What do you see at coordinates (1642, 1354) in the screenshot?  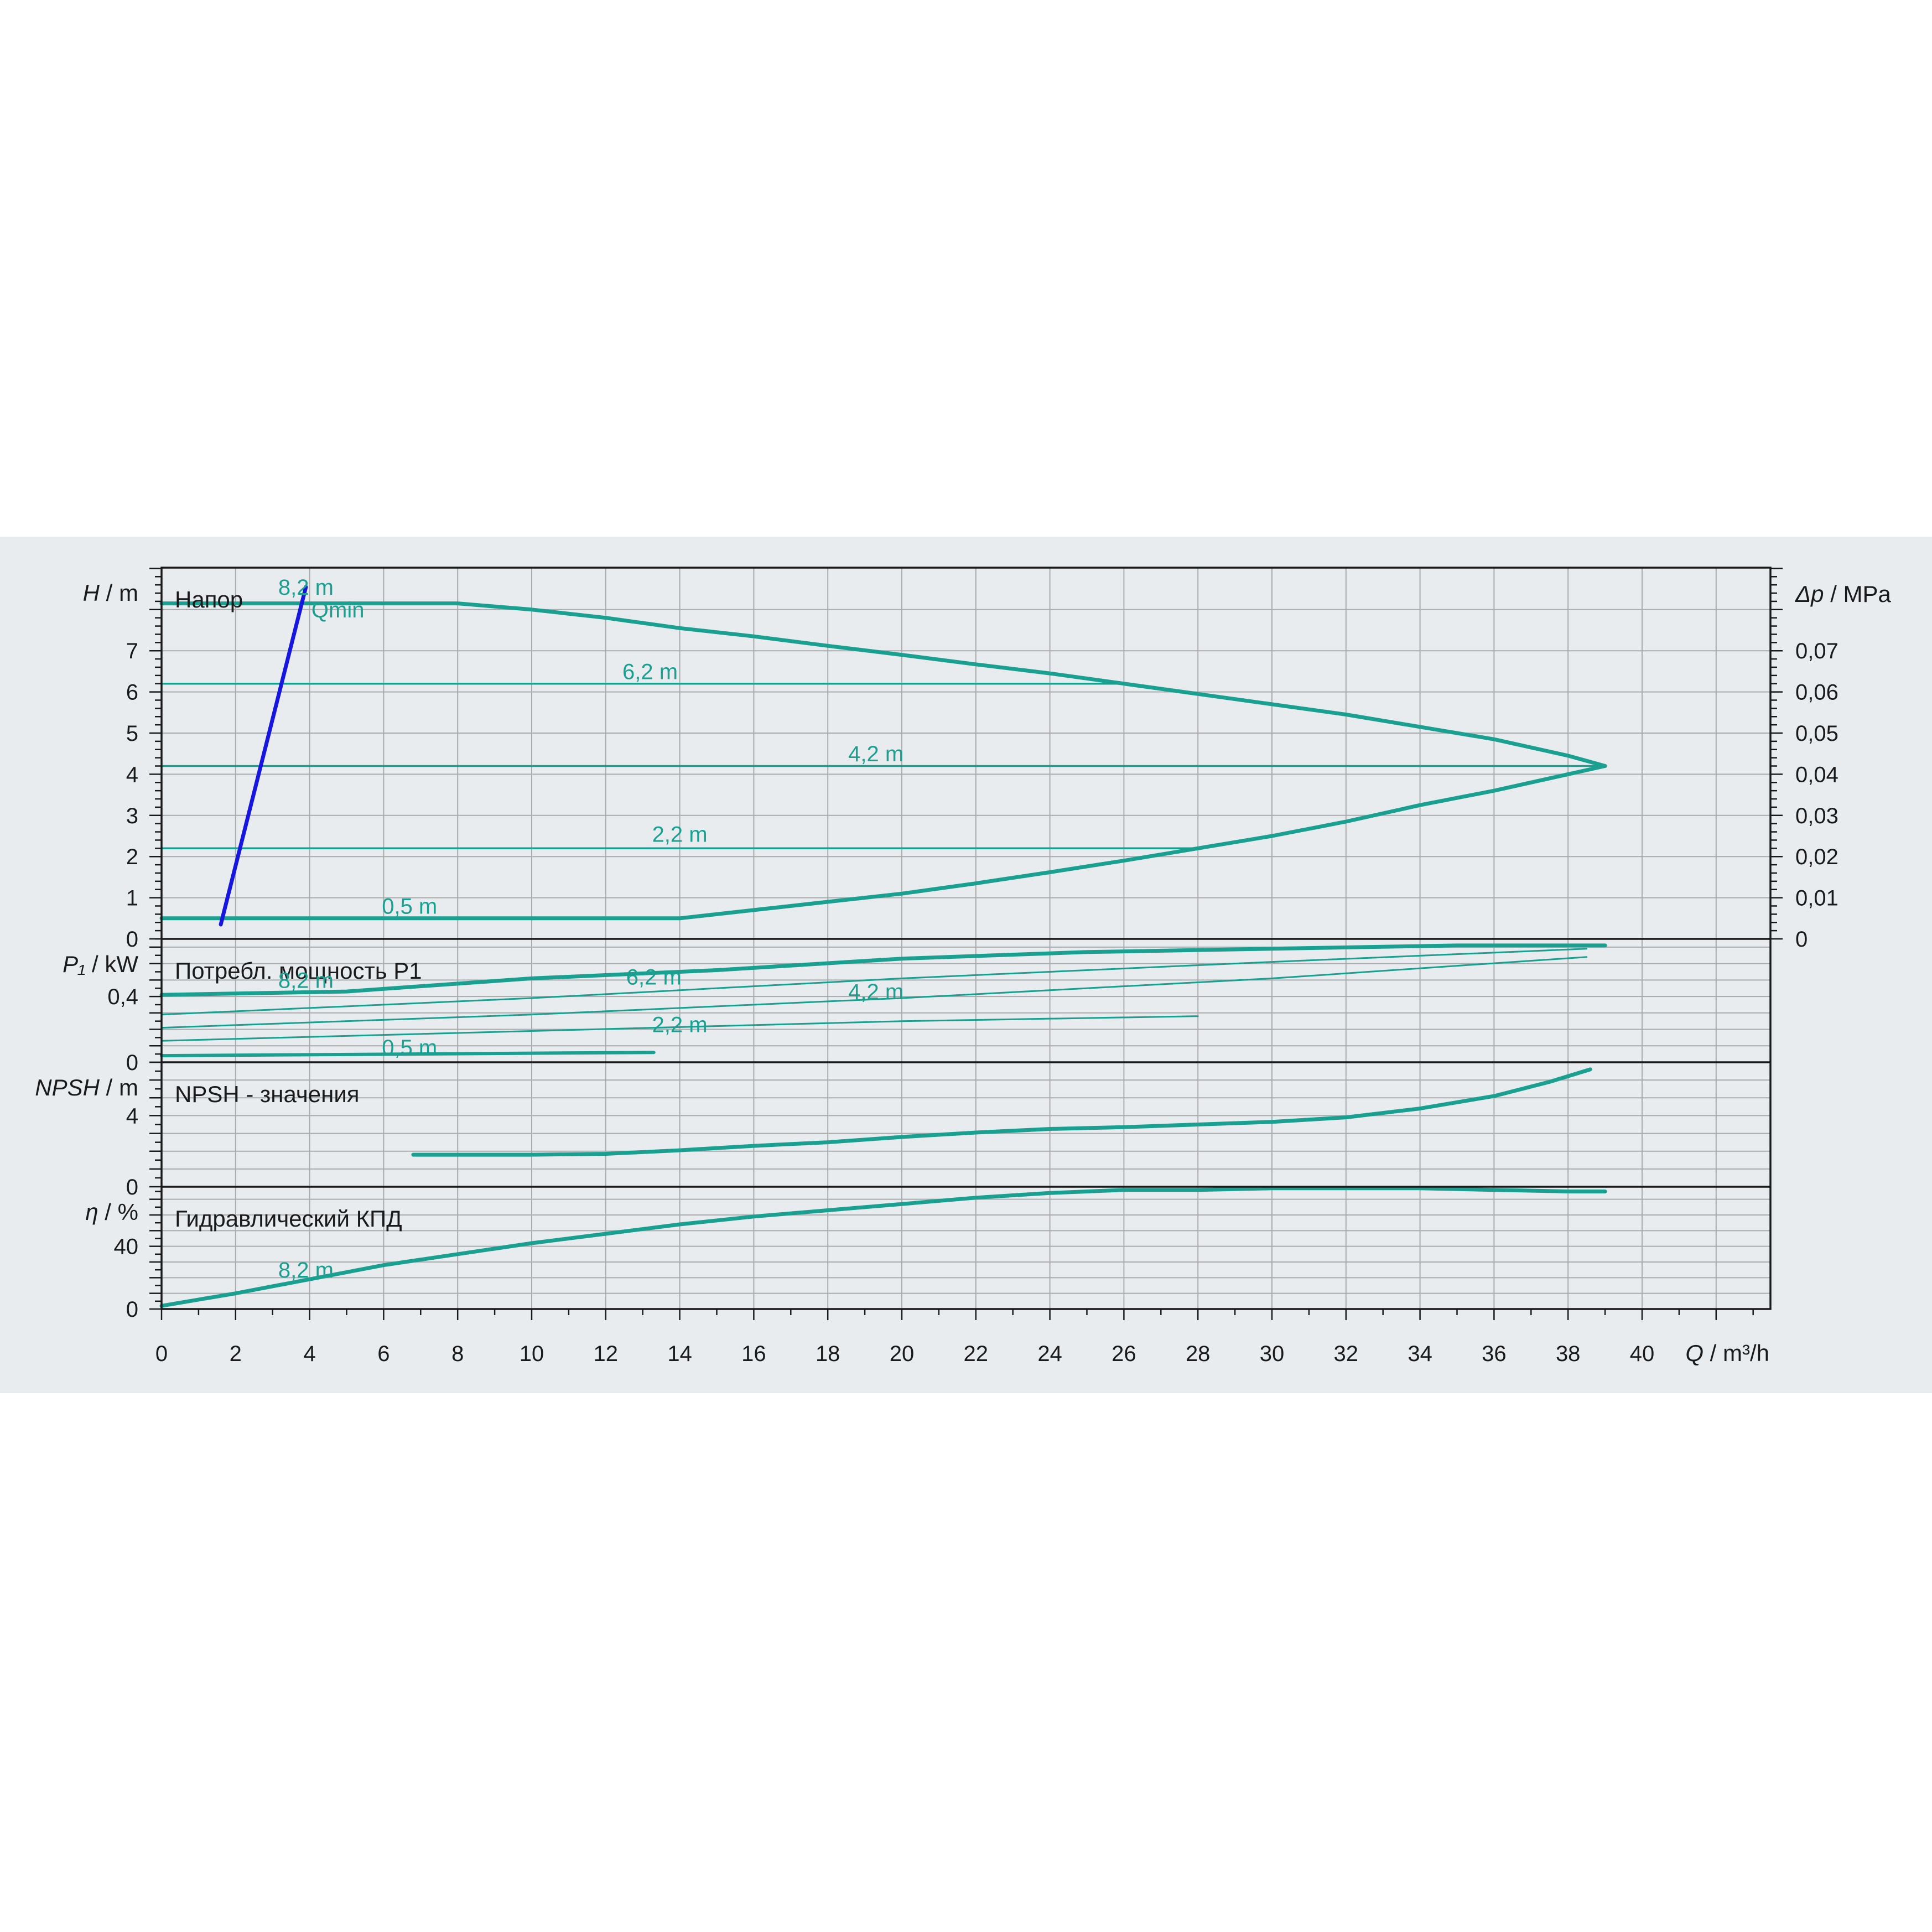 I see `x-tick-label: 40` at bounding box center [1642, 1354].